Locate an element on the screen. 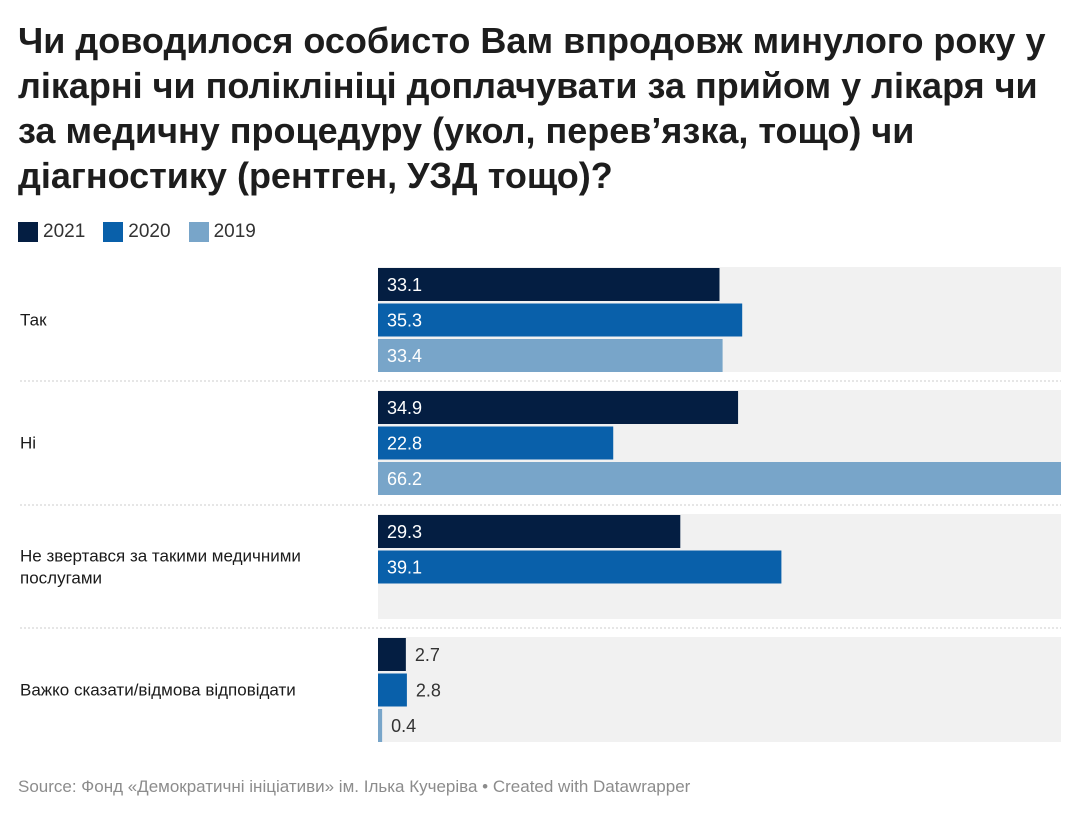 Image resolution: width=1080 pixels, height=817 pixels. legend-item-2021: 2021 is located at coordinates (51, 232).